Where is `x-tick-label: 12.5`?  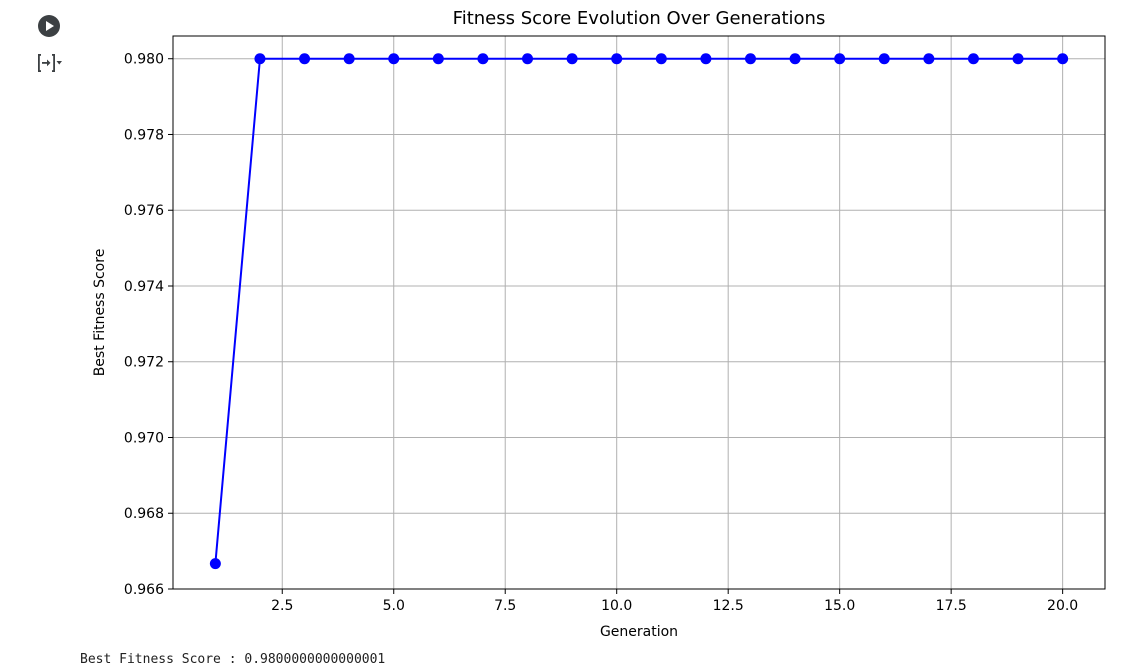 x-tick-label: 12.5 is located at coordinates (728, 606).